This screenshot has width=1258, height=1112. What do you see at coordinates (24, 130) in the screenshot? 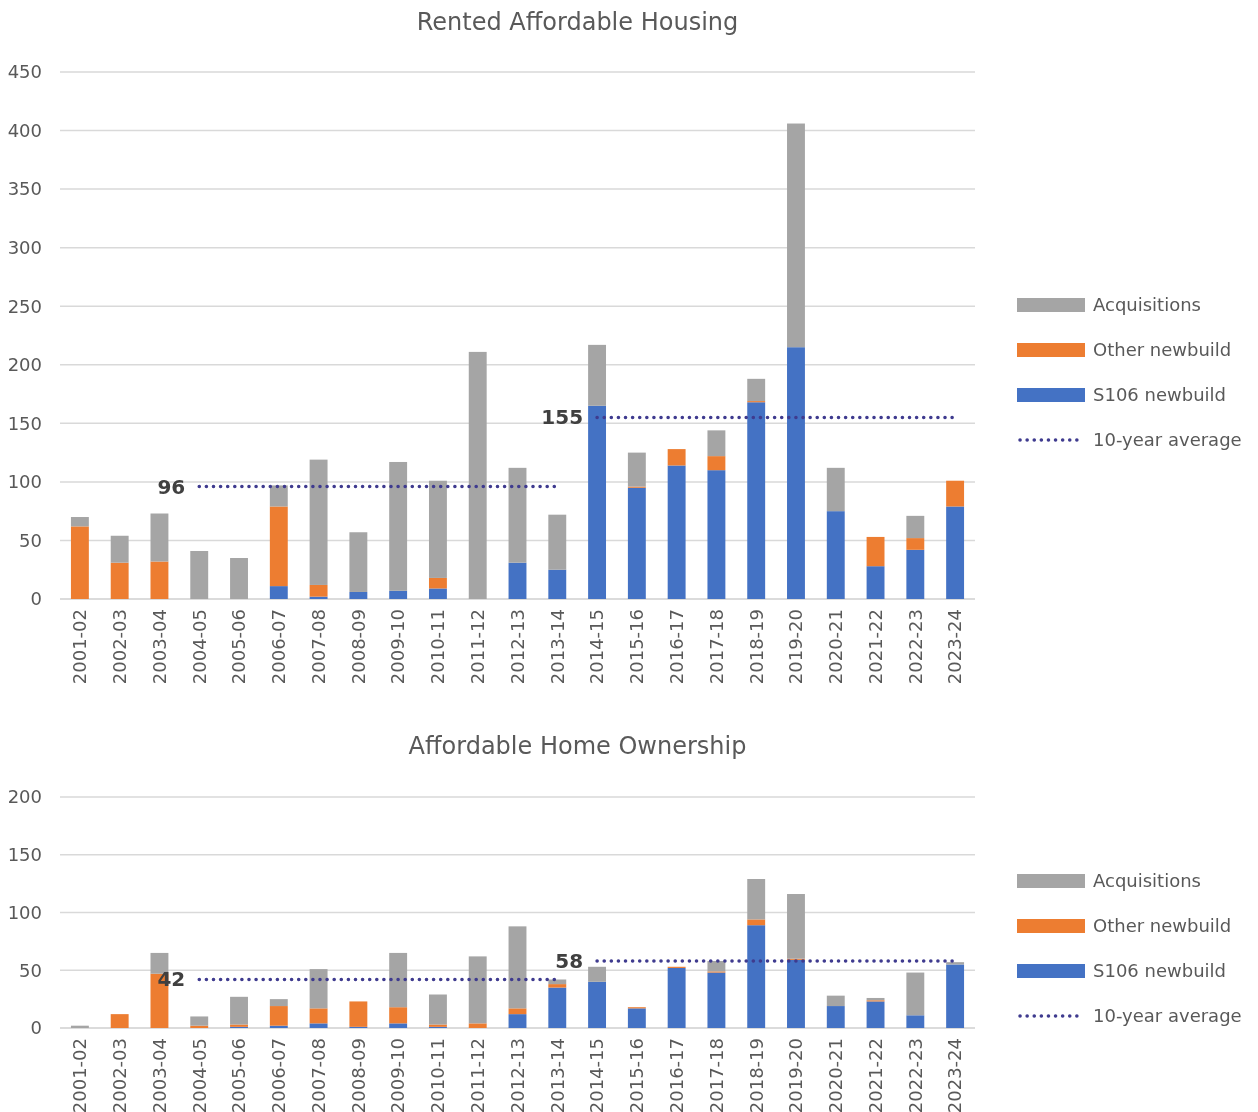
I see `y-tick-label: 400` at bounding box center [24, 130].